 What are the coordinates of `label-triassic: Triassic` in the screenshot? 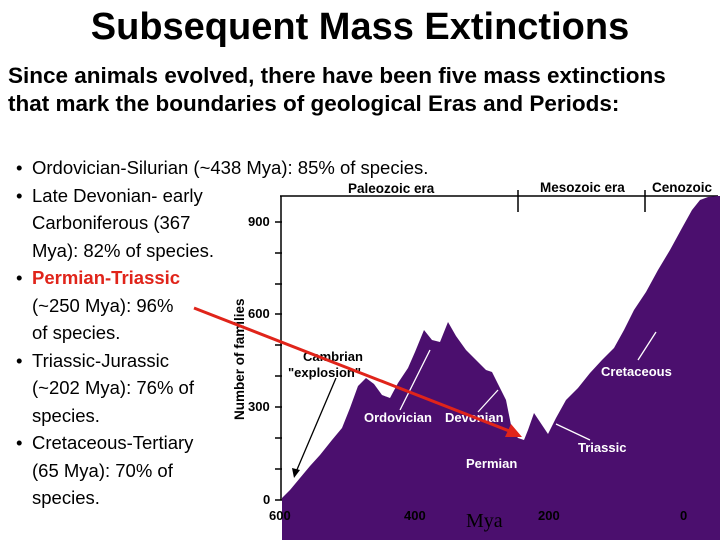 It's located at (602, 447).